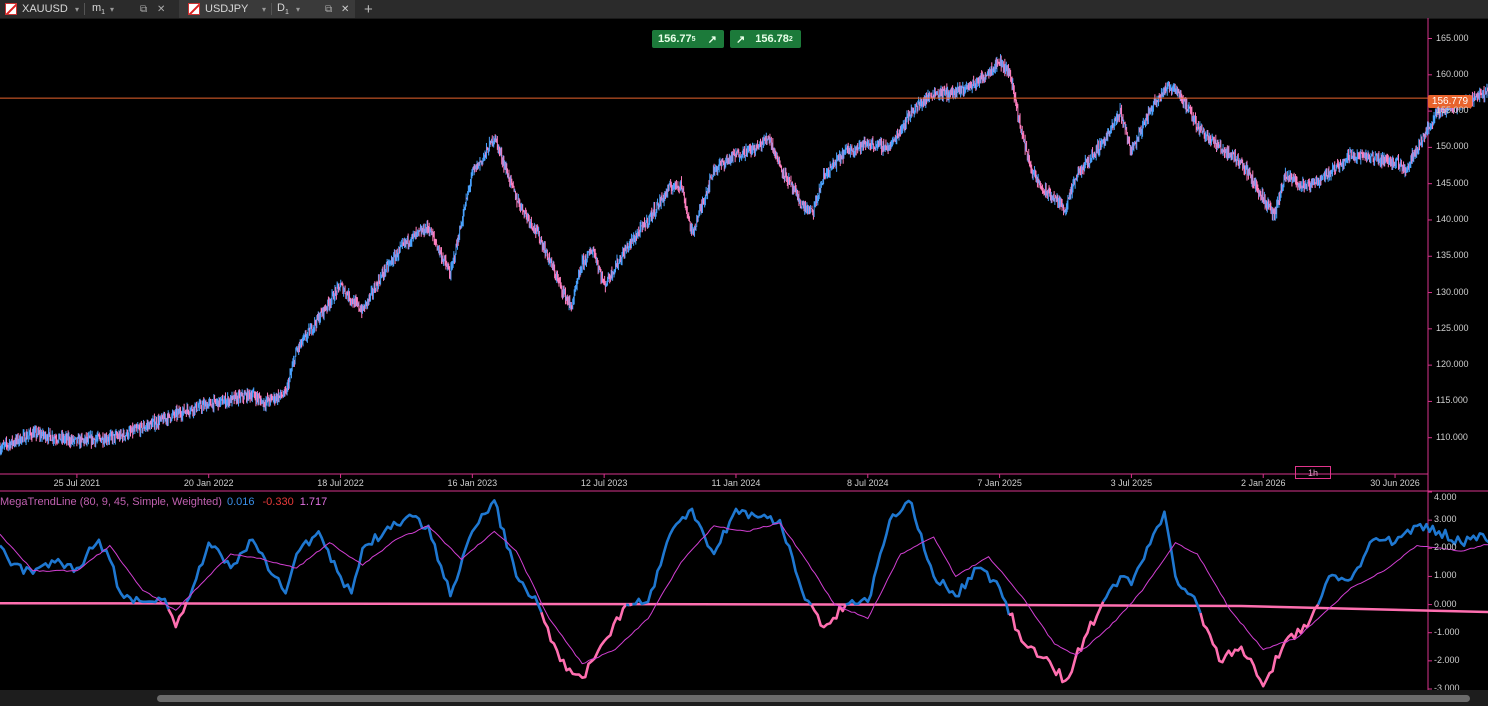  I want to click on horizontal-scrollbar, so click(744, 698).